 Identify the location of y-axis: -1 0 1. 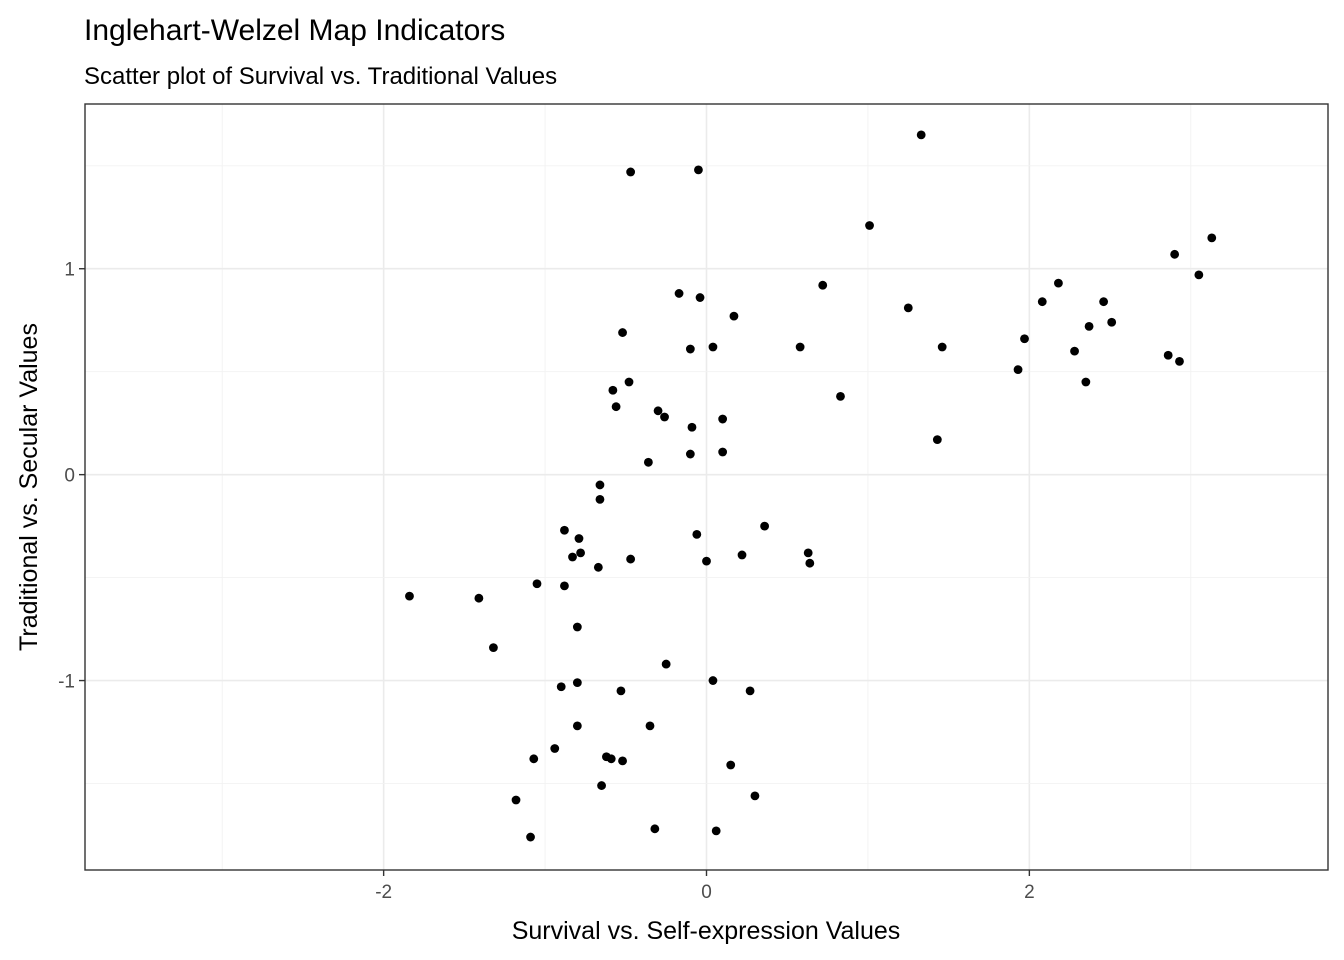
(71, 476).